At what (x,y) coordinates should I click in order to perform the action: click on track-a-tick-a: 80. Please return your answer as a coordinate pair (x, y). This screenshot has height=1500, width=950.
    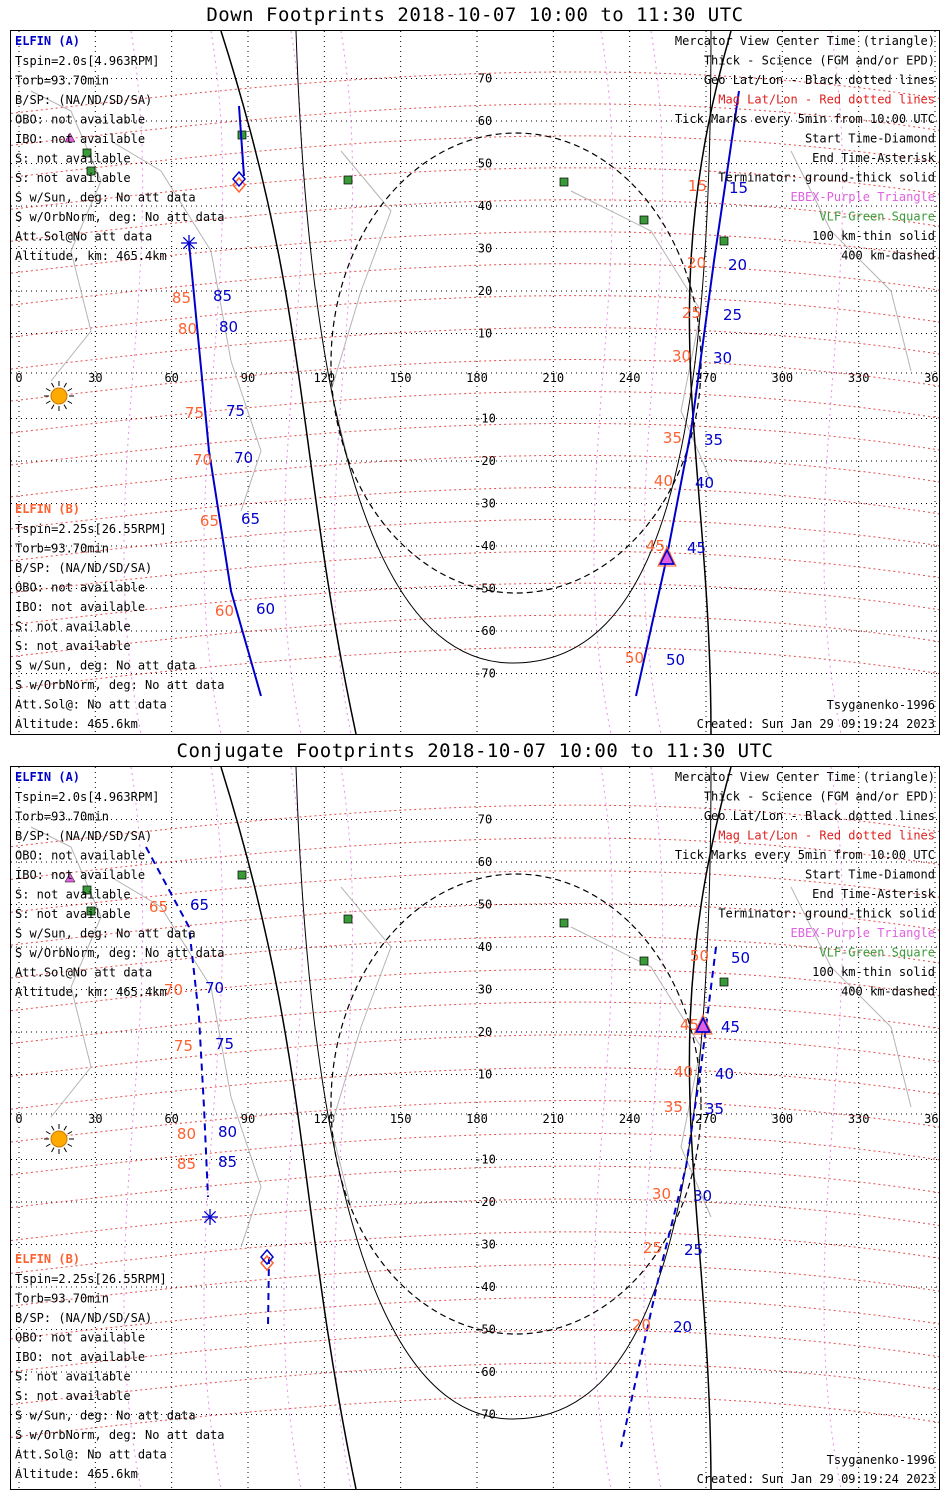
    Looking at the image, I should click on (228, 327).